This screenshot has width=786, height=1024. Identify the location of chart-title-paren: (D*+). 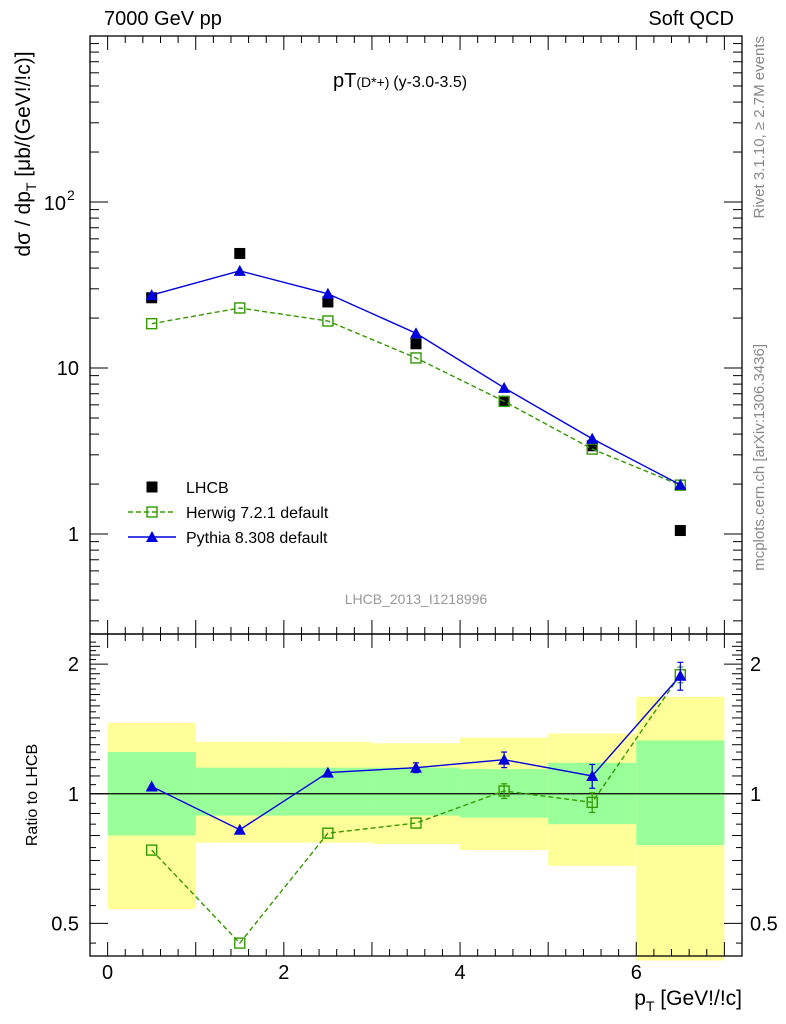
(374, 82).